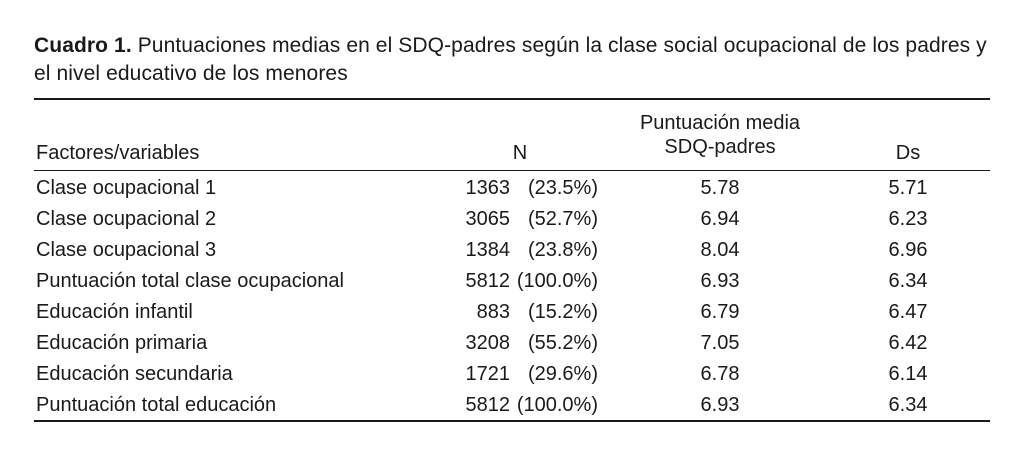 The image size is (1024, 460). Describe the element at coordinates (512, 311) in the screenshot. I see `table-row: Educación infantil 883 (15.2%) 6.79 6.47` at that location.